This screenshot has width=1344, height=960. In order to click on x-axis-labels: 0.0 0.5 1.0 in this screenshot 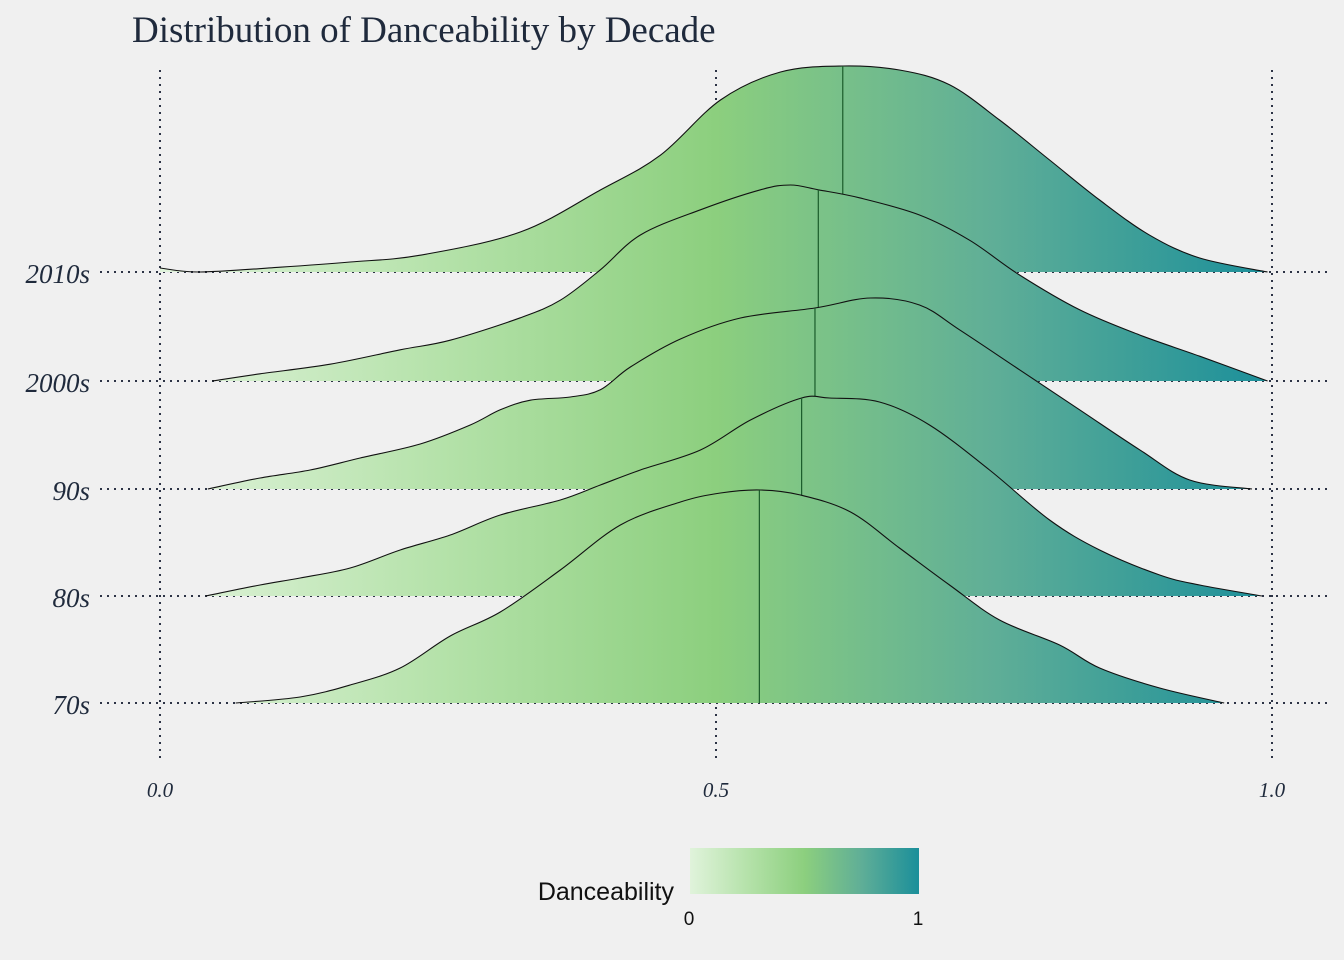, I will do `click(716, 790)`.